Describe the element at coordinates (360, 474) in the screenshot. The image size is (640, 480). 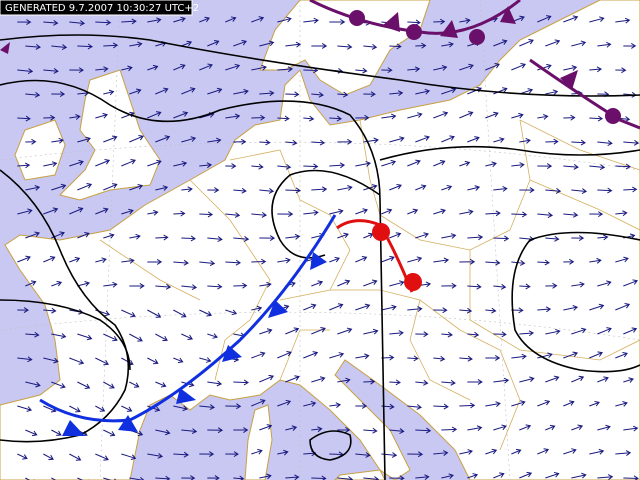
I see `sicily` at that location.